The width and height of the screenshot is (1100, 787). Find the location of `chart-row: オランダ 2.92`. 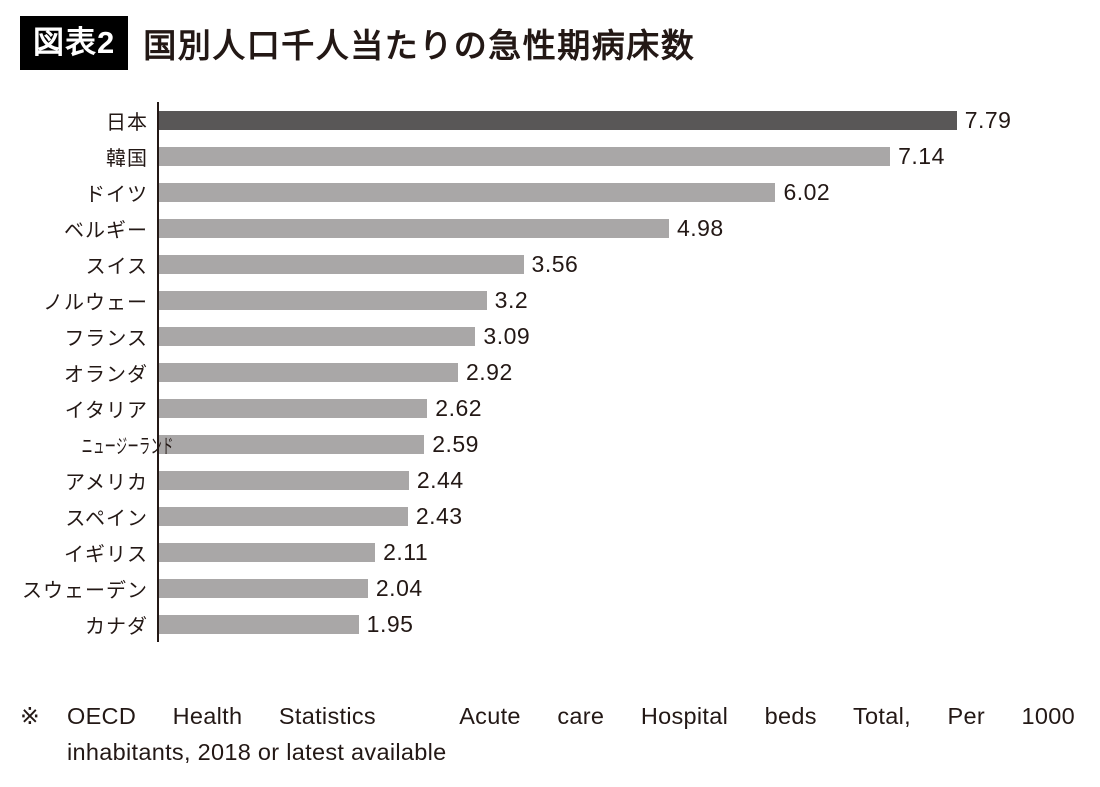

chart-row: オランダ 2.92 is located at coordinates (547, 372).